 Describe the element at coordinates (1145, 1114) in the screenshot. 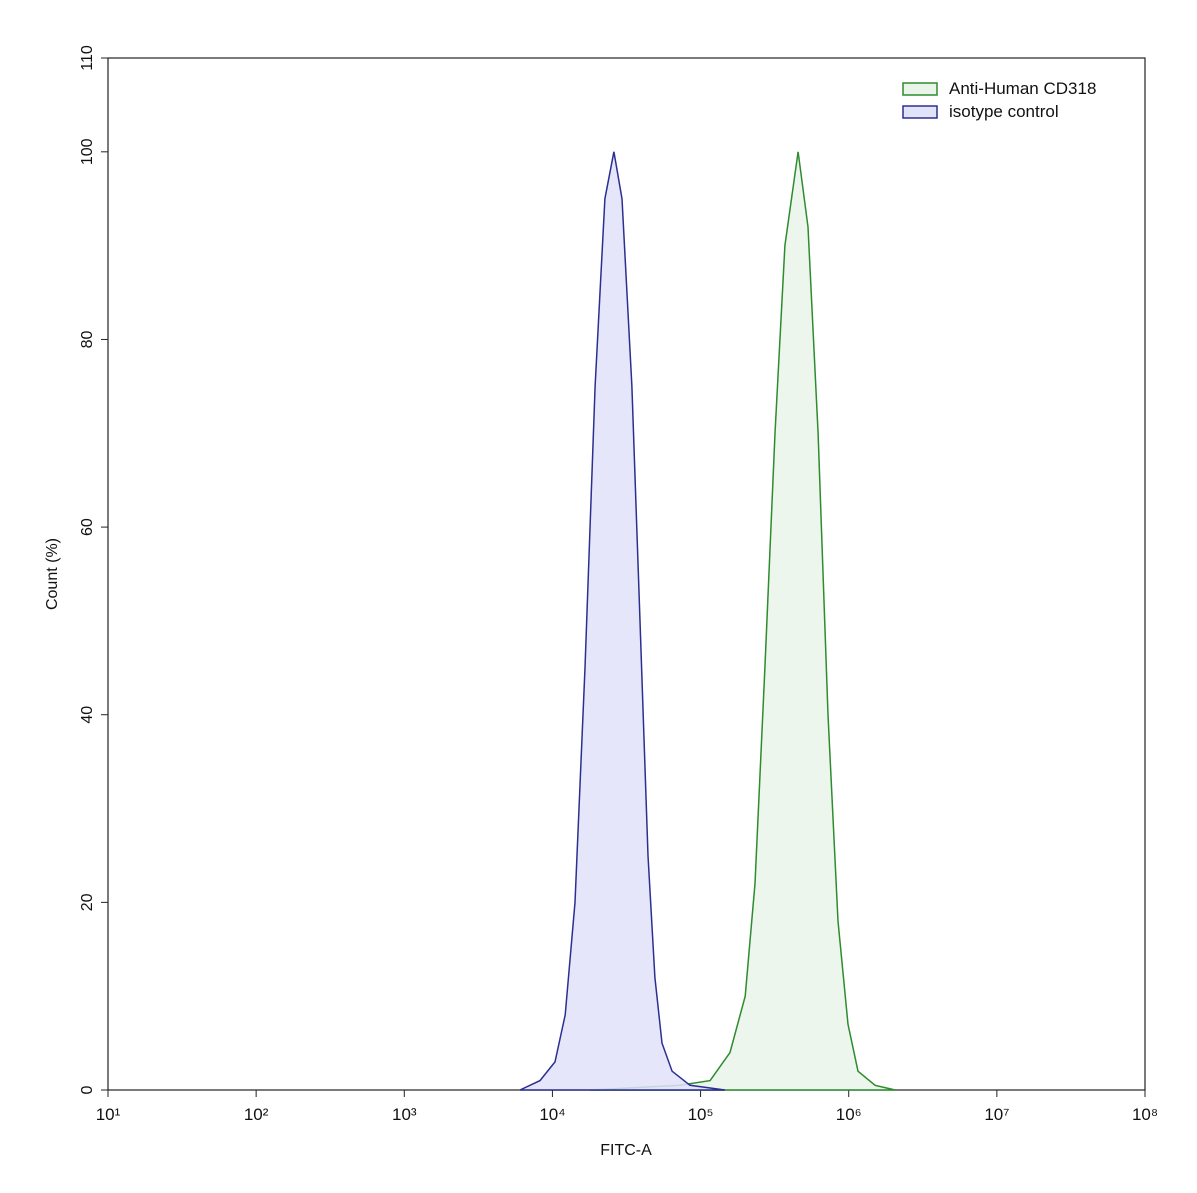

I see `x-tick-label: 10⁸` at that location.